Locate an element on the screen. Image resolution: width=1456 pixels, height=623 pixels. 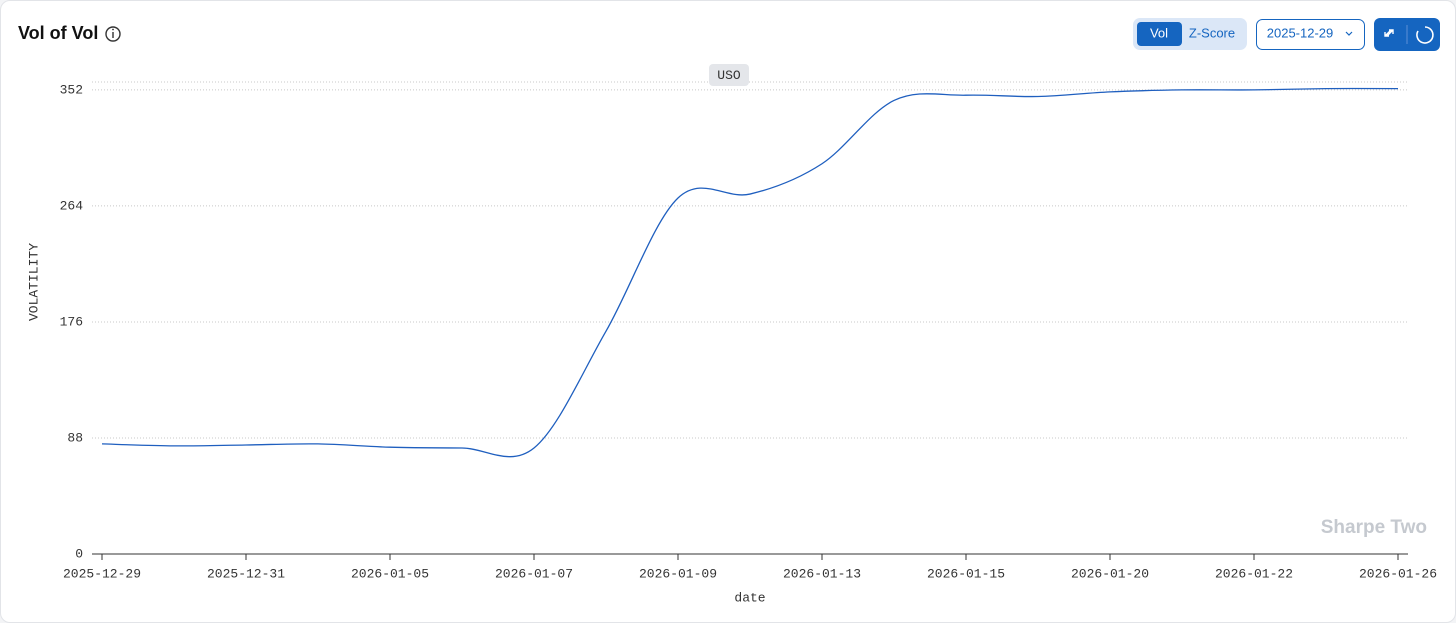
x-tick-label: 2026-01-07 is located at coordinates (534, 573).